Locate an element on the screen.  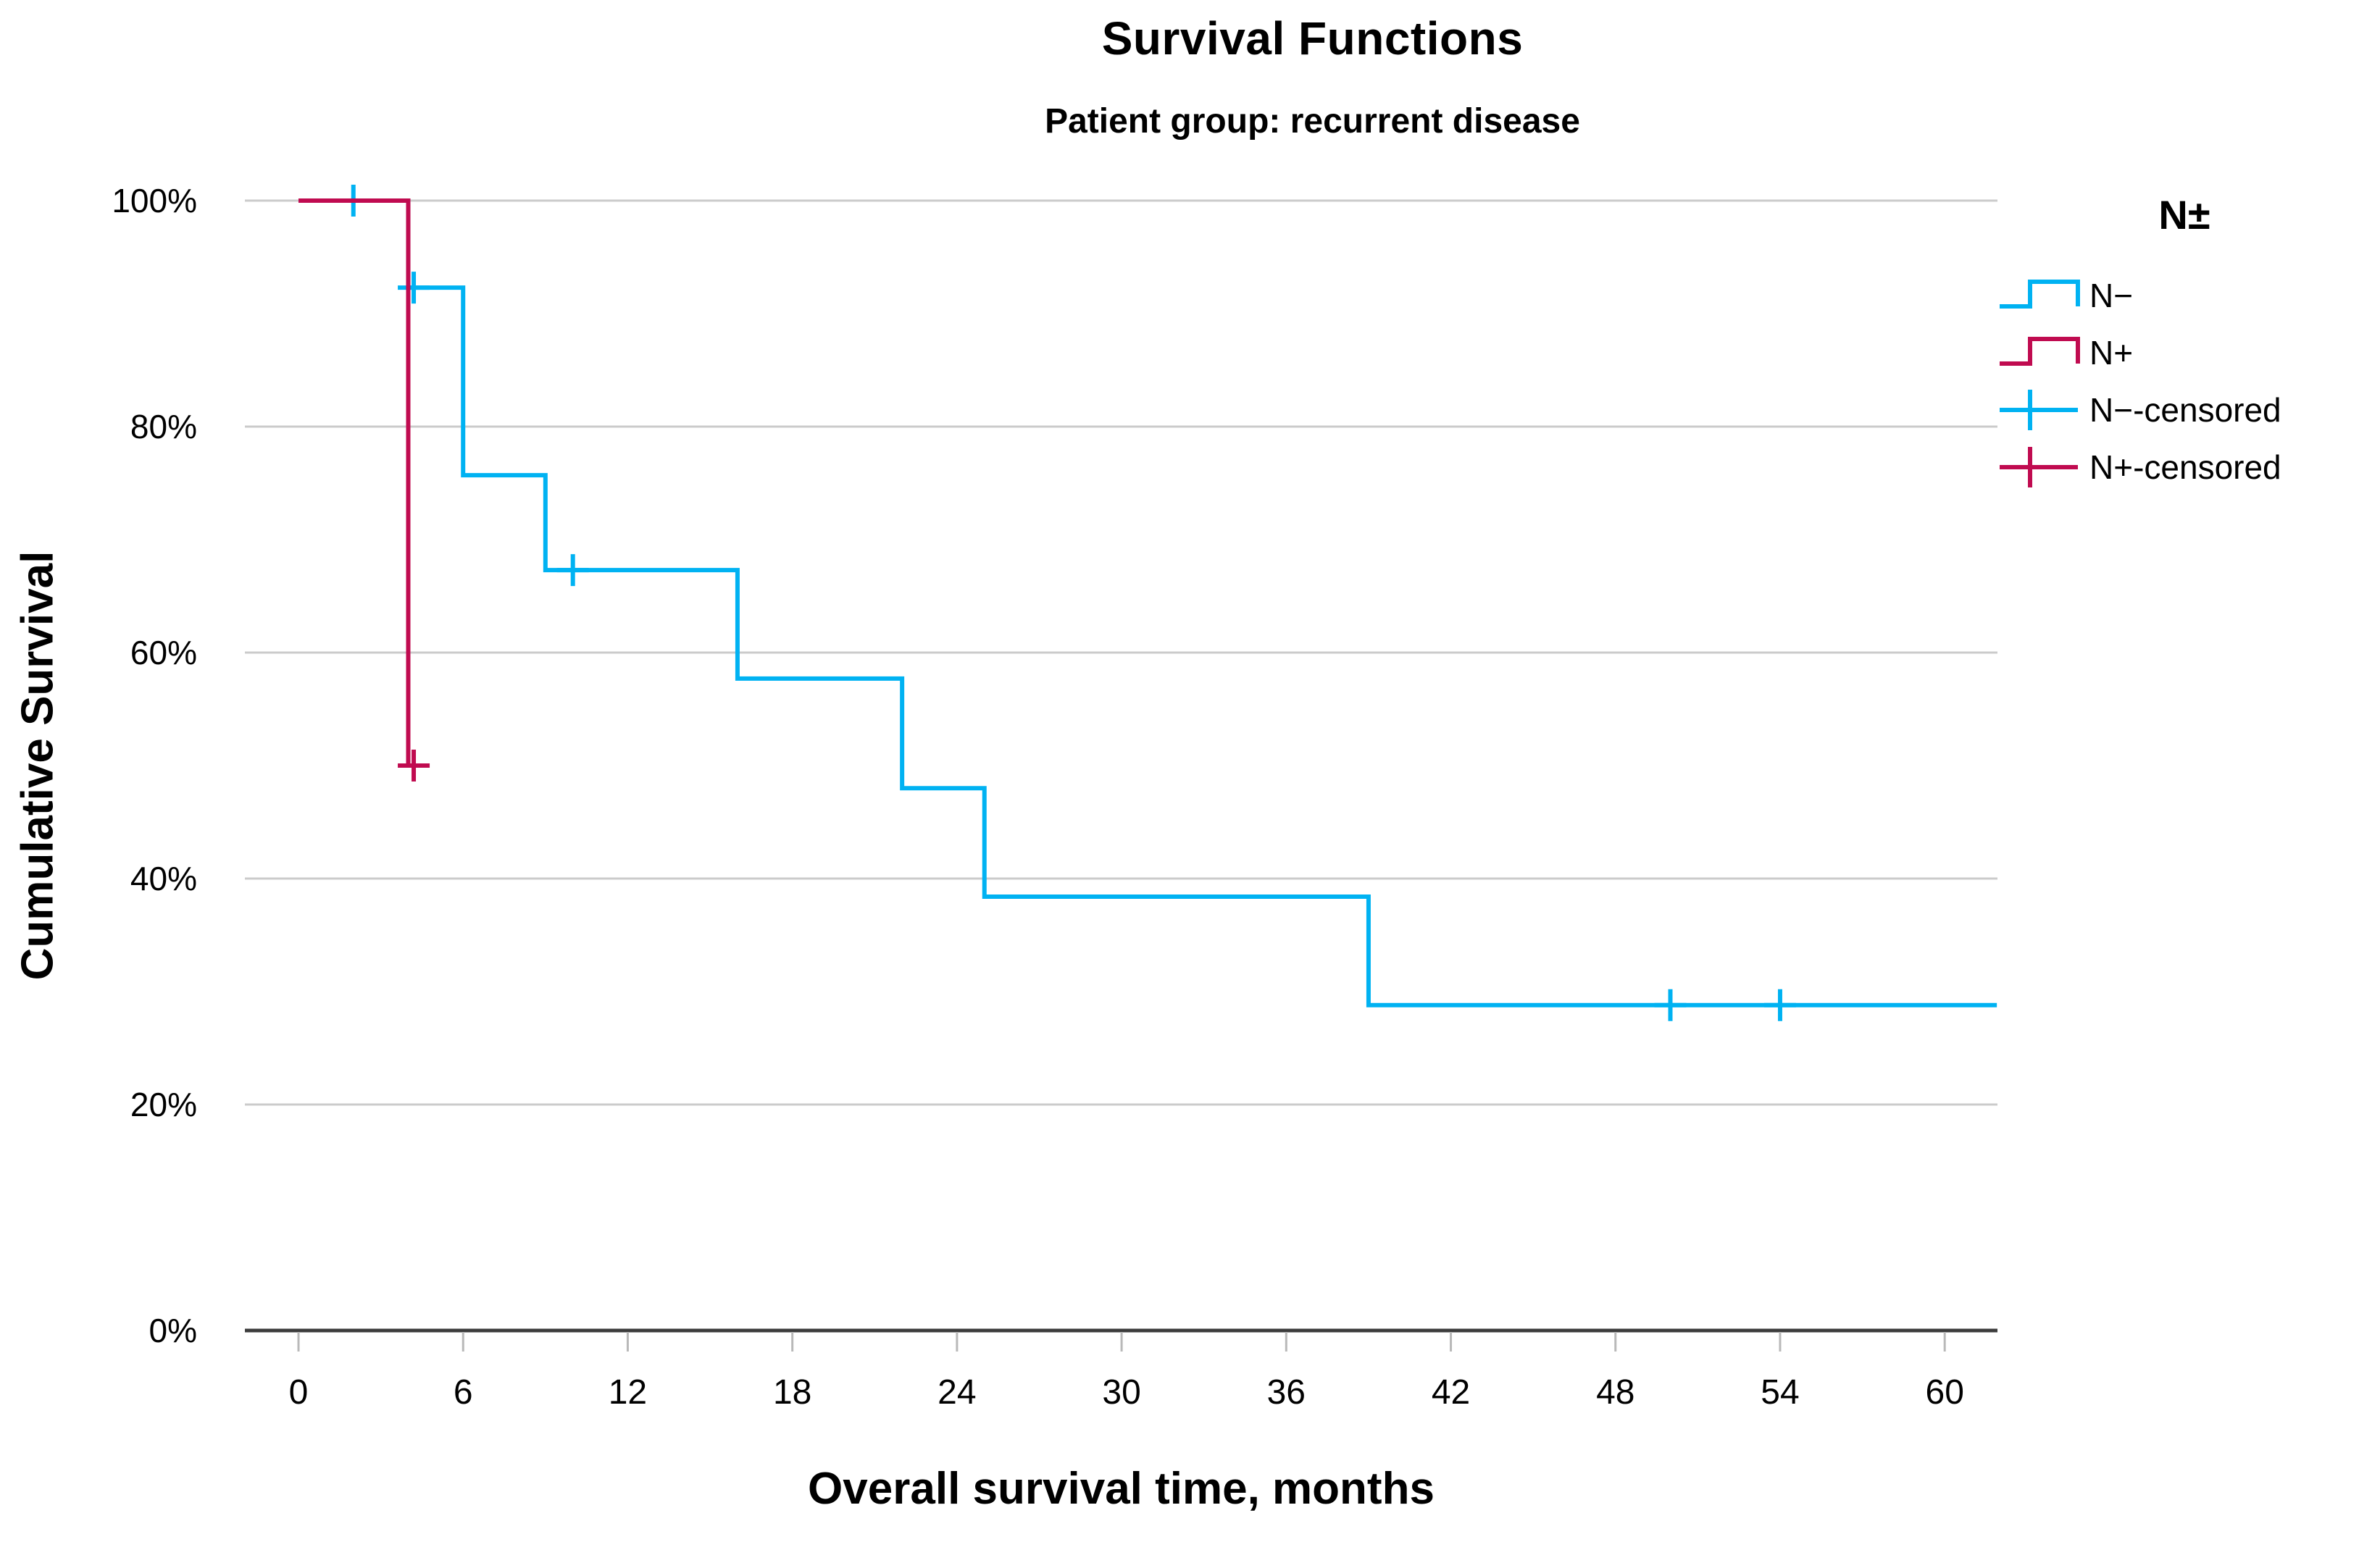
legend-entry: N−-censored is located at coordinates (2188, 410).